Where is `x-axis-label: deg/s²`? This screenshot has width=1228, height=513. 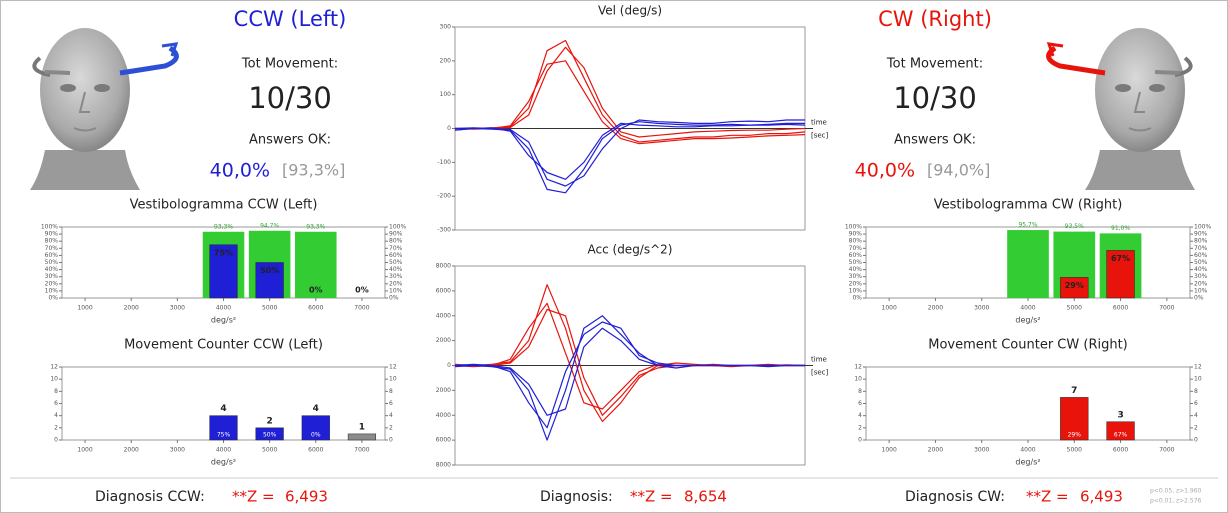
x-axis-label: deg/s² is located at coordinates (1027, 462).